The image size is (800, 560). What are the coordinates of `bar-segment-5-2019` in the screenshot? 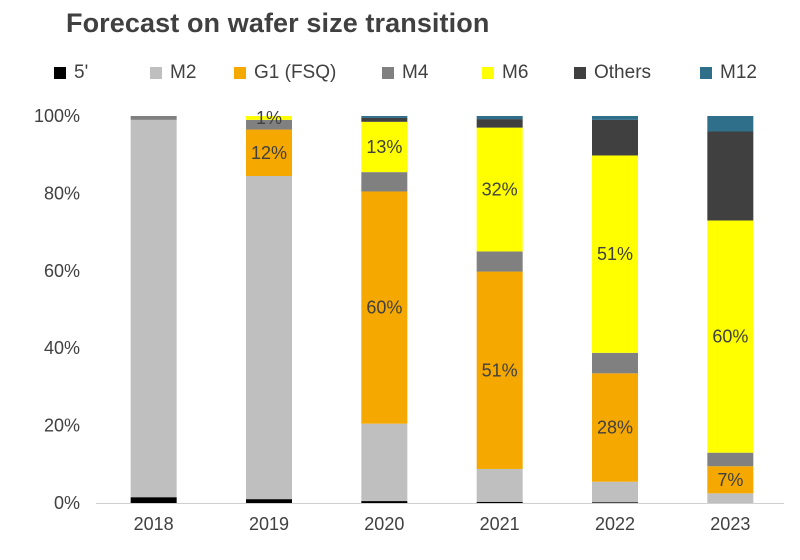 It's located at (269, 501).